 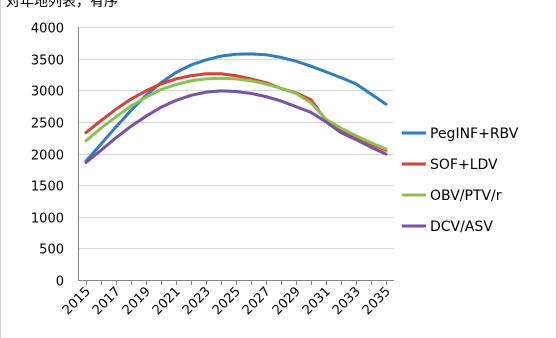 I want to click on y-tick-labels: 0 500 1000 1500 2000 2500 3000 3500 4000, so click(x=47, y=156).